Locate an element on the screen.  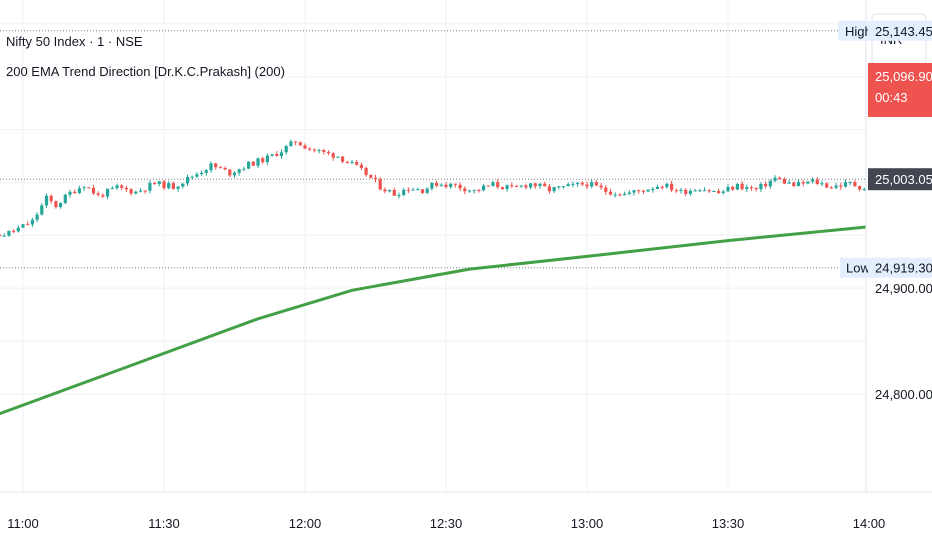
high-value: 25,143.45 is located at coordinates (903, 31).